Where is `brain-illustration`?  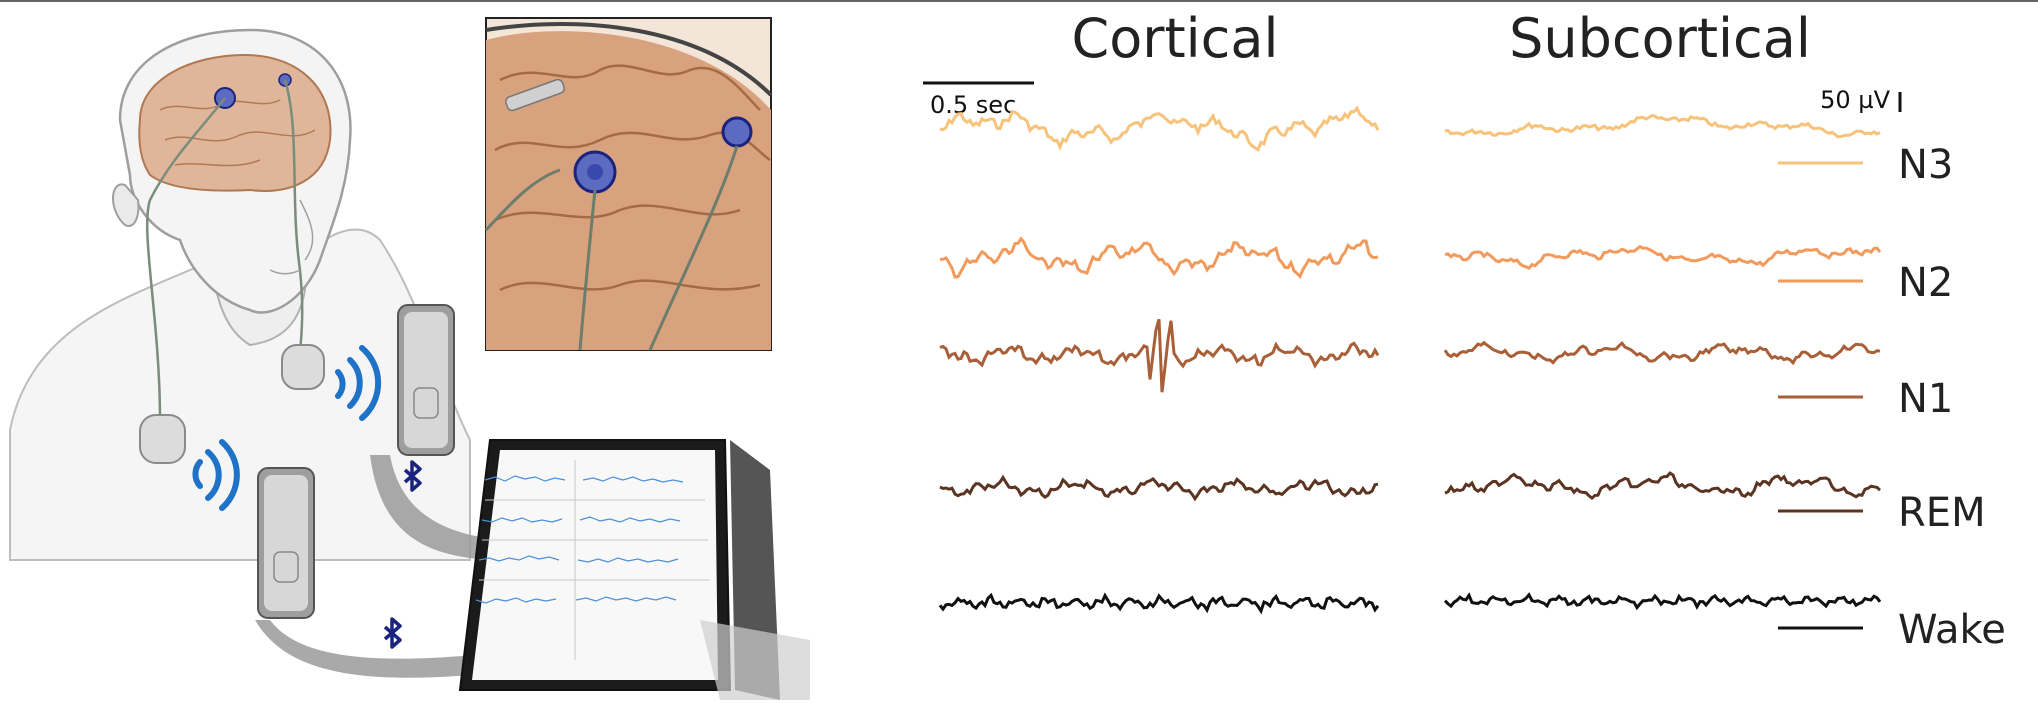
brain-illustration is located at coordinates (235, 122).